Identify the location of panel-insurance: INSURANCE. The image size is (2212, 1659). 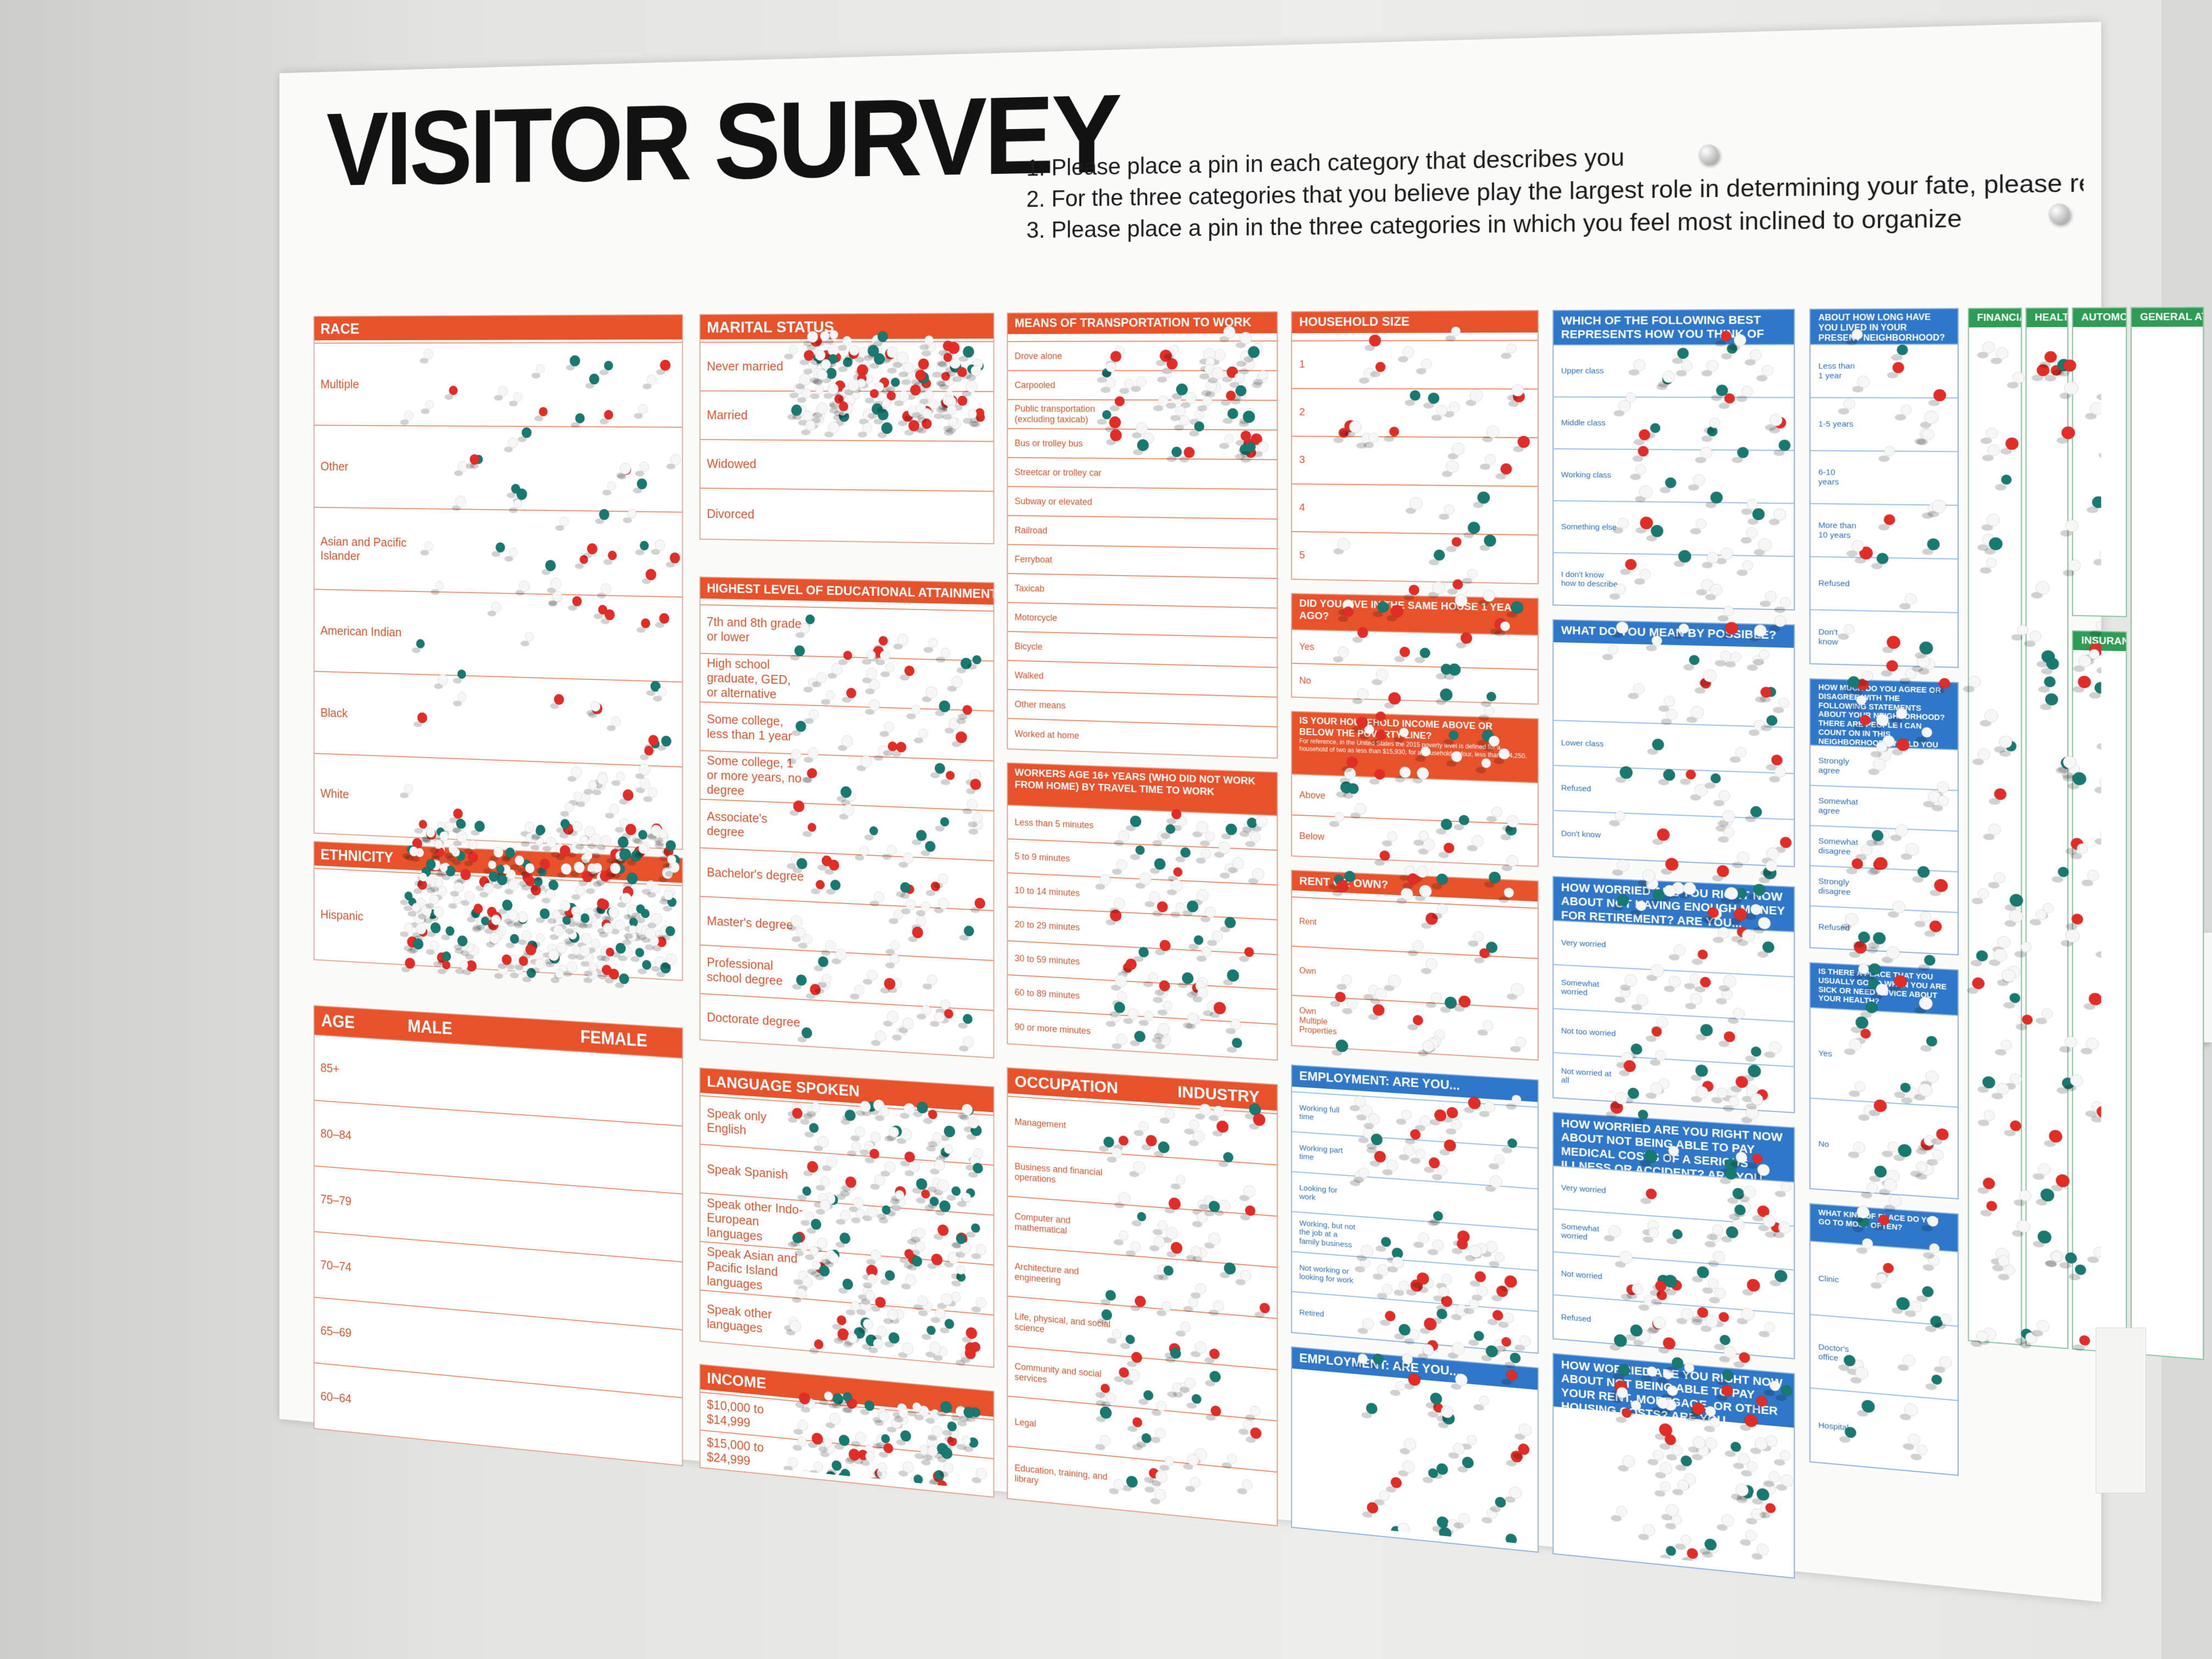
(2100, 992).